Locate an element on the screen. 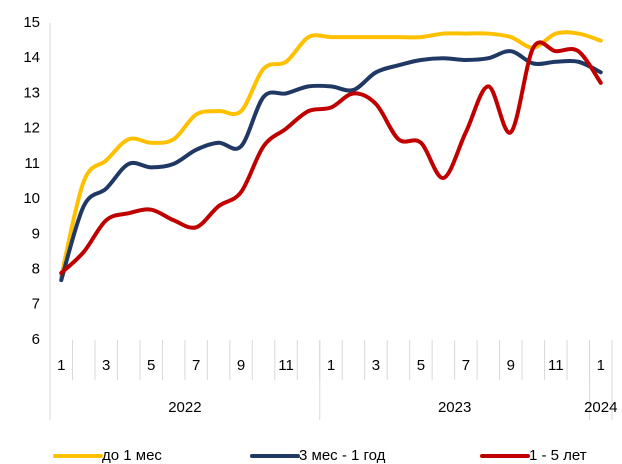 The width and height of the screenshot is (622, 464). y-tick-label: 11 is located at coordinates (32, 163).